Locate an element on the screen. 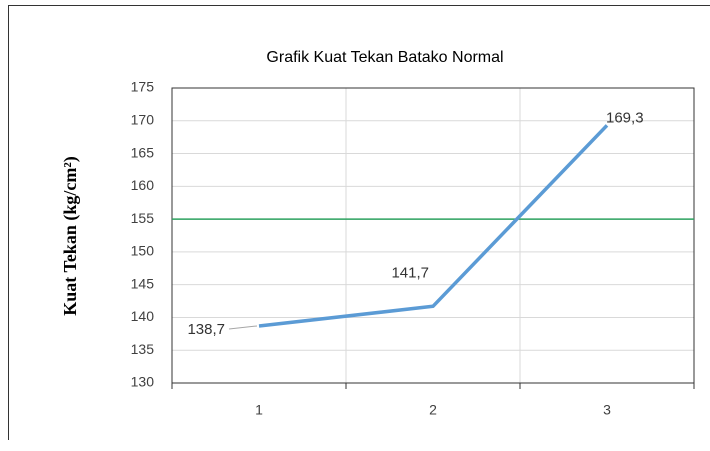 This screenshot has height=451, width=710. y-tick-label: 165 is located at coordinates (143, 152).